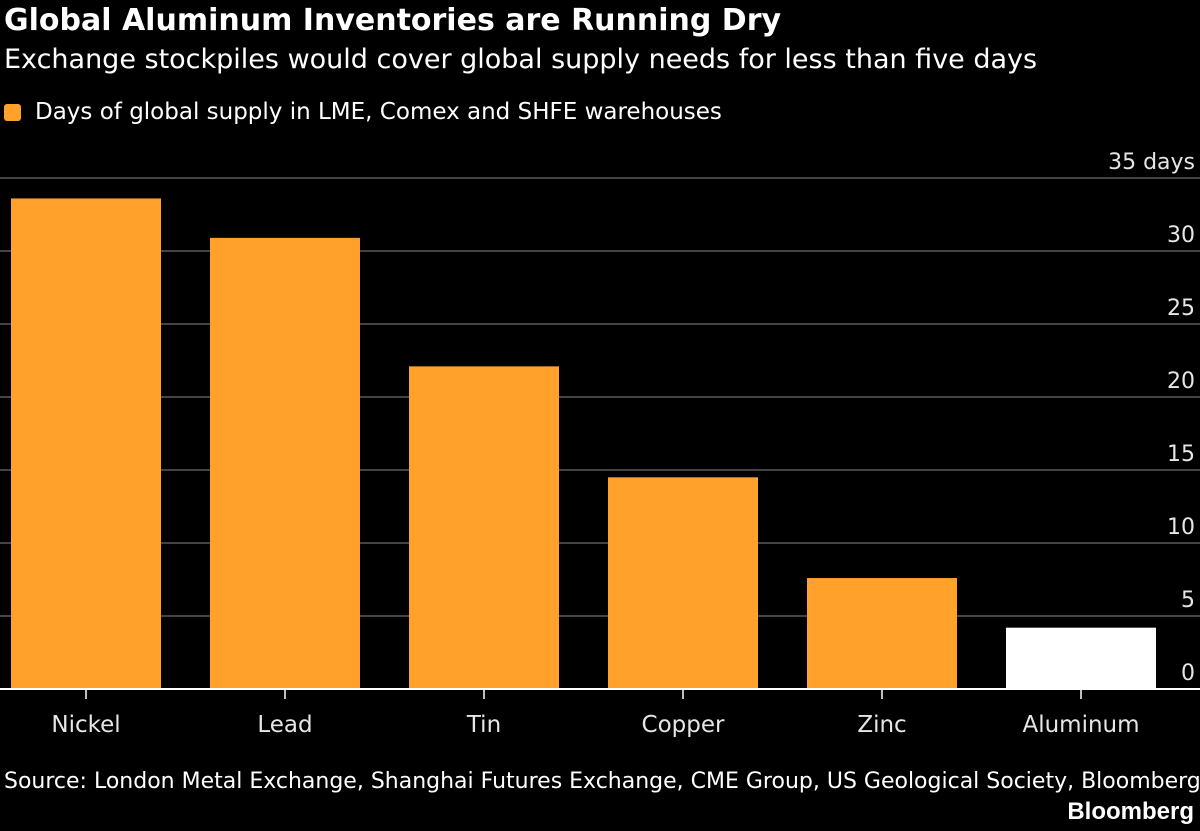  What do you see at coordinates (882, 633) in the screenshot?
I see `bar-zinc` at bounding box center [882, 633].